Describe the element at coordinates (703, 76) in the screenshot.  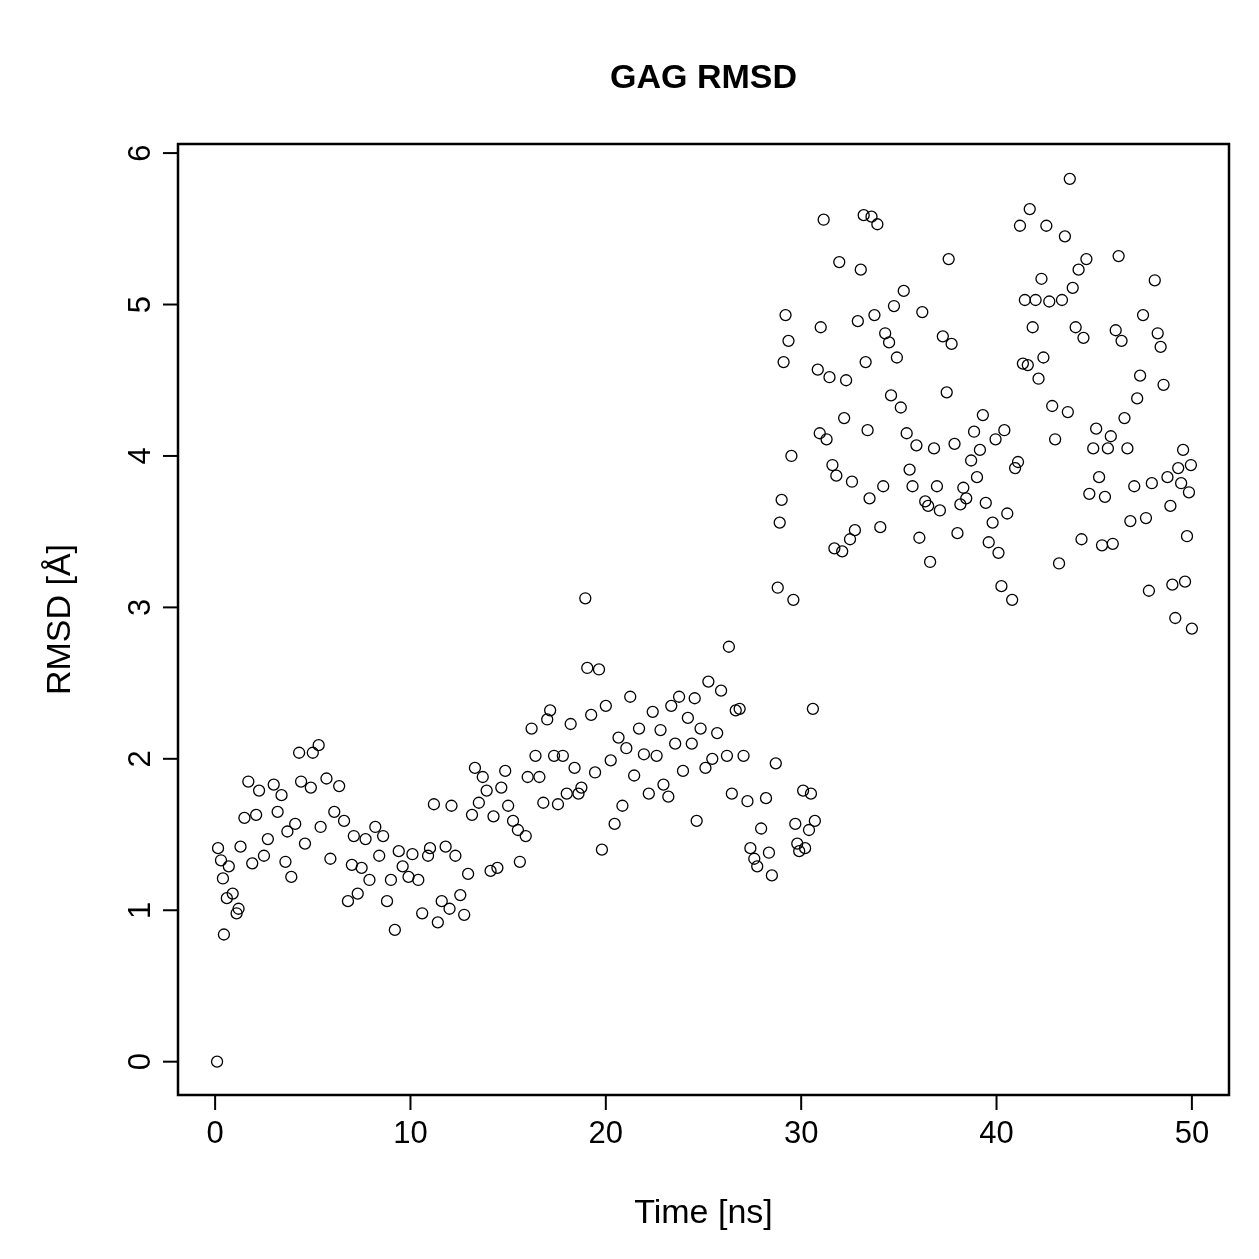
I see `chart-title: GAG RMSD` at that location.